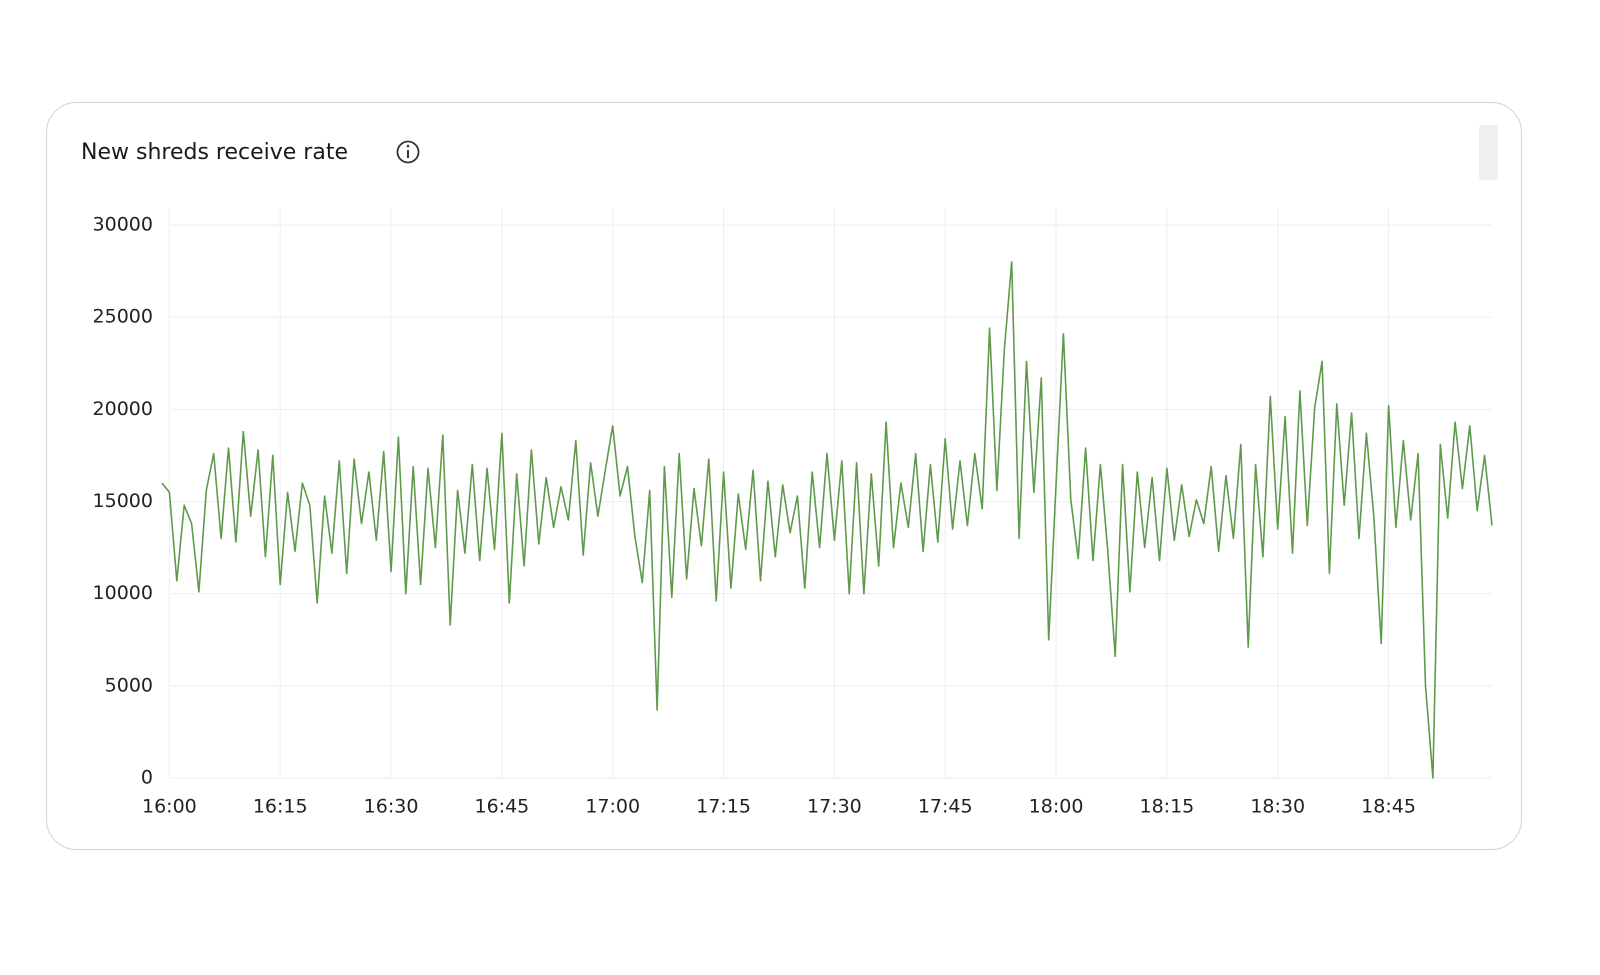 The image size is (1600, 975). I want to click on x-tick-label: 16:45, so click(502, 807).